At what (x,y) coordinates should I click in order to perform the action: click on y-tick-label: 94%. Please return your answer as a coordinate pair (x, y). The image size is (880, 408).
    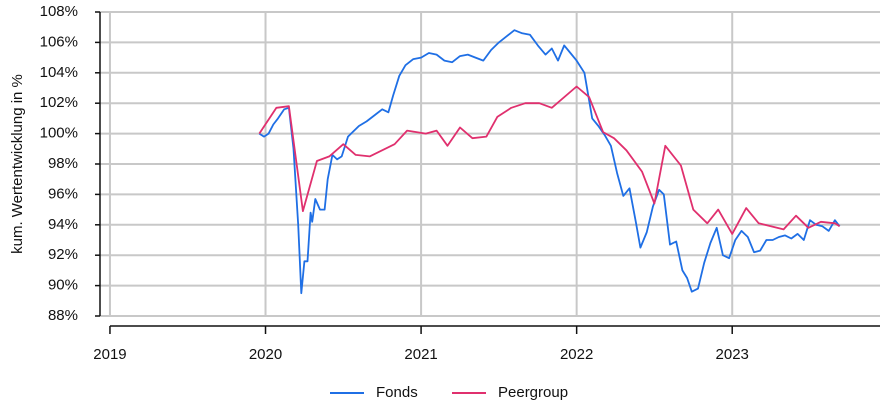
    Looking at the image, I should click on (63, 224).